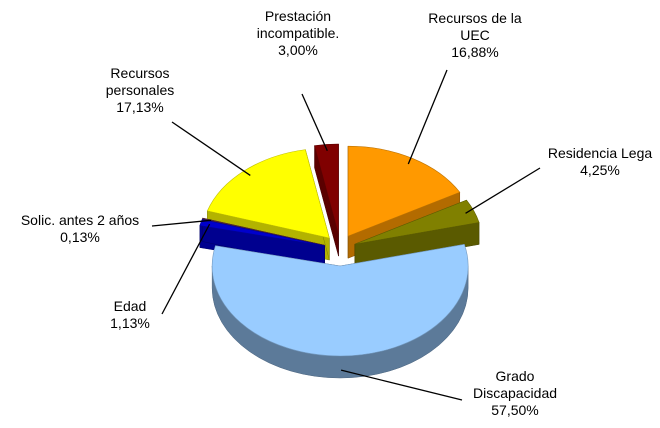  Describe the element at coordinates (298, 50) in the screenshot. I see `value-label: 3,00%` at that location.